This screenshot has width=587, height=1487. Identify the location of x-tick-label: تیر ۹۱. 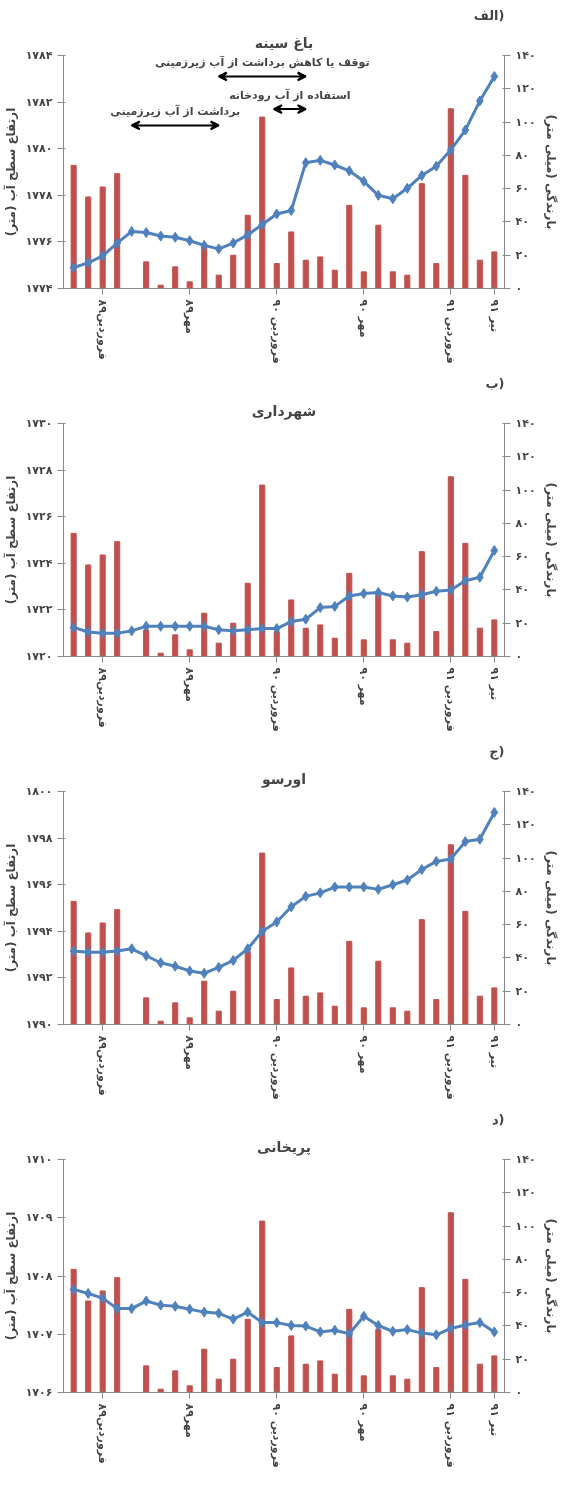
(494, 1052).